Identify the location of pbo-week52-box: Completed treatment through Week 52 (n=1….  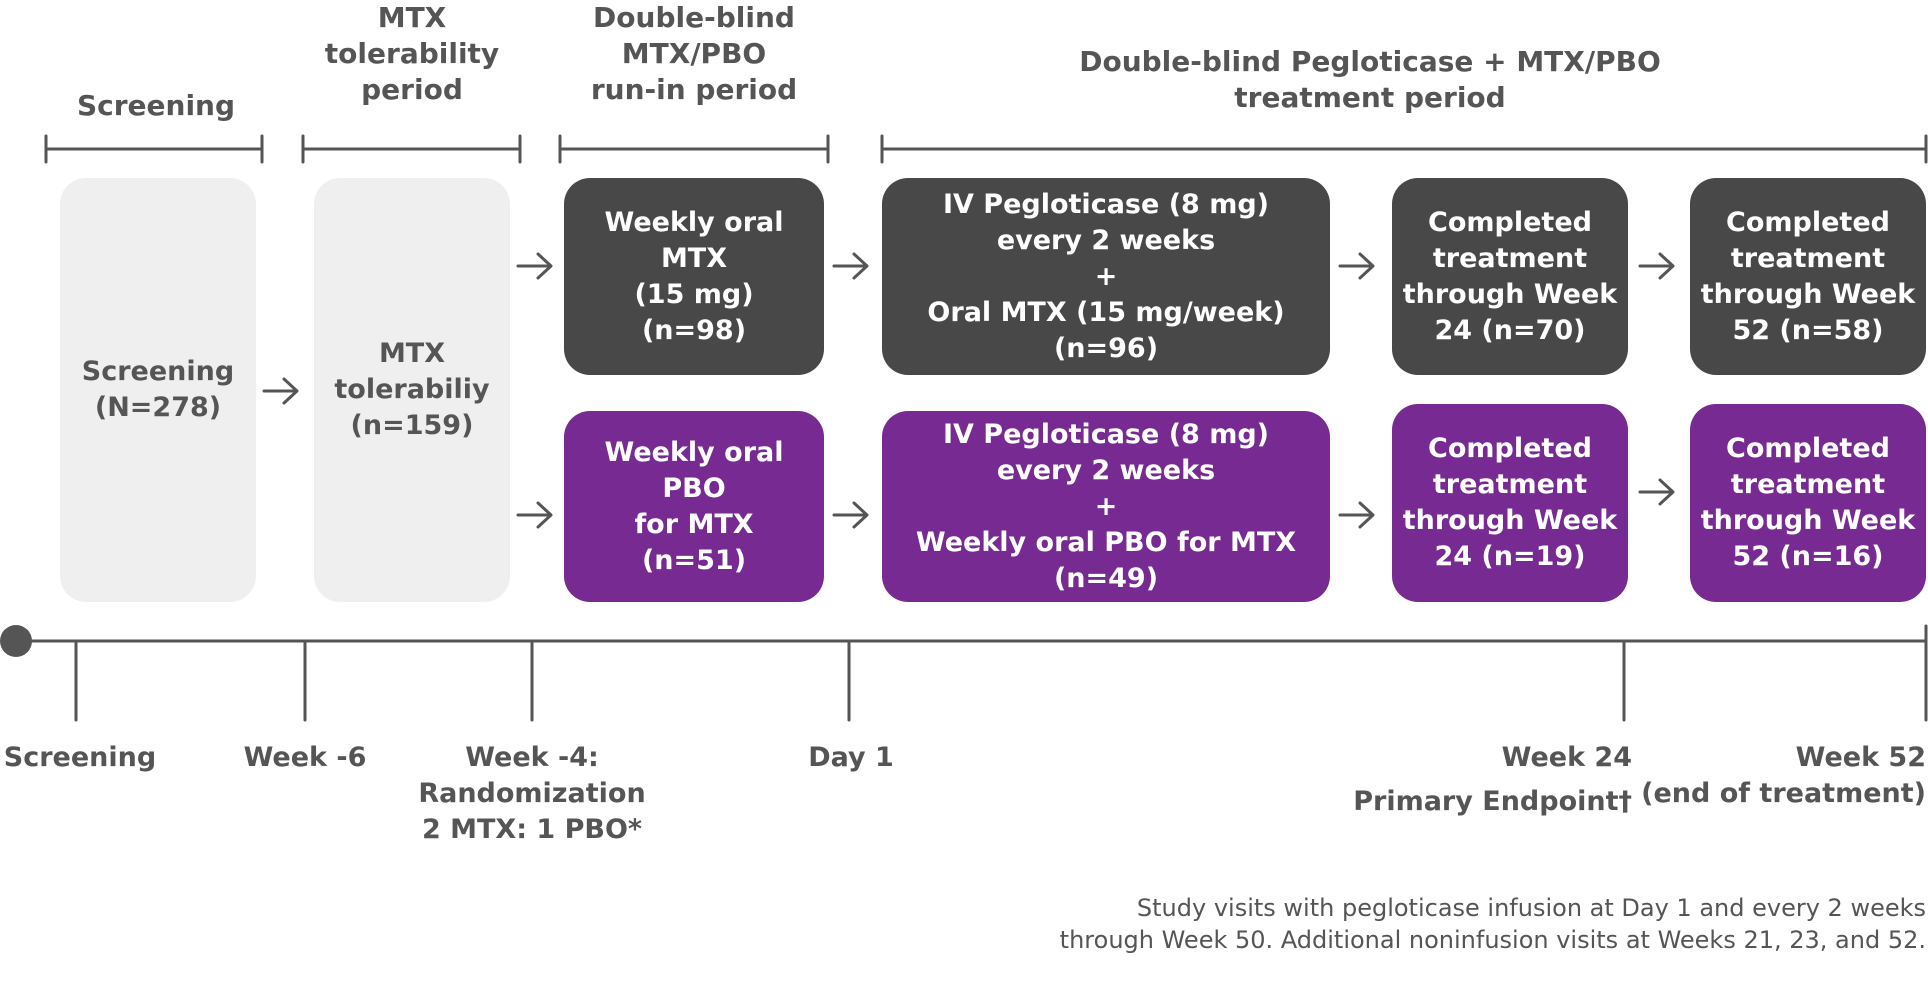
(1808, 503).